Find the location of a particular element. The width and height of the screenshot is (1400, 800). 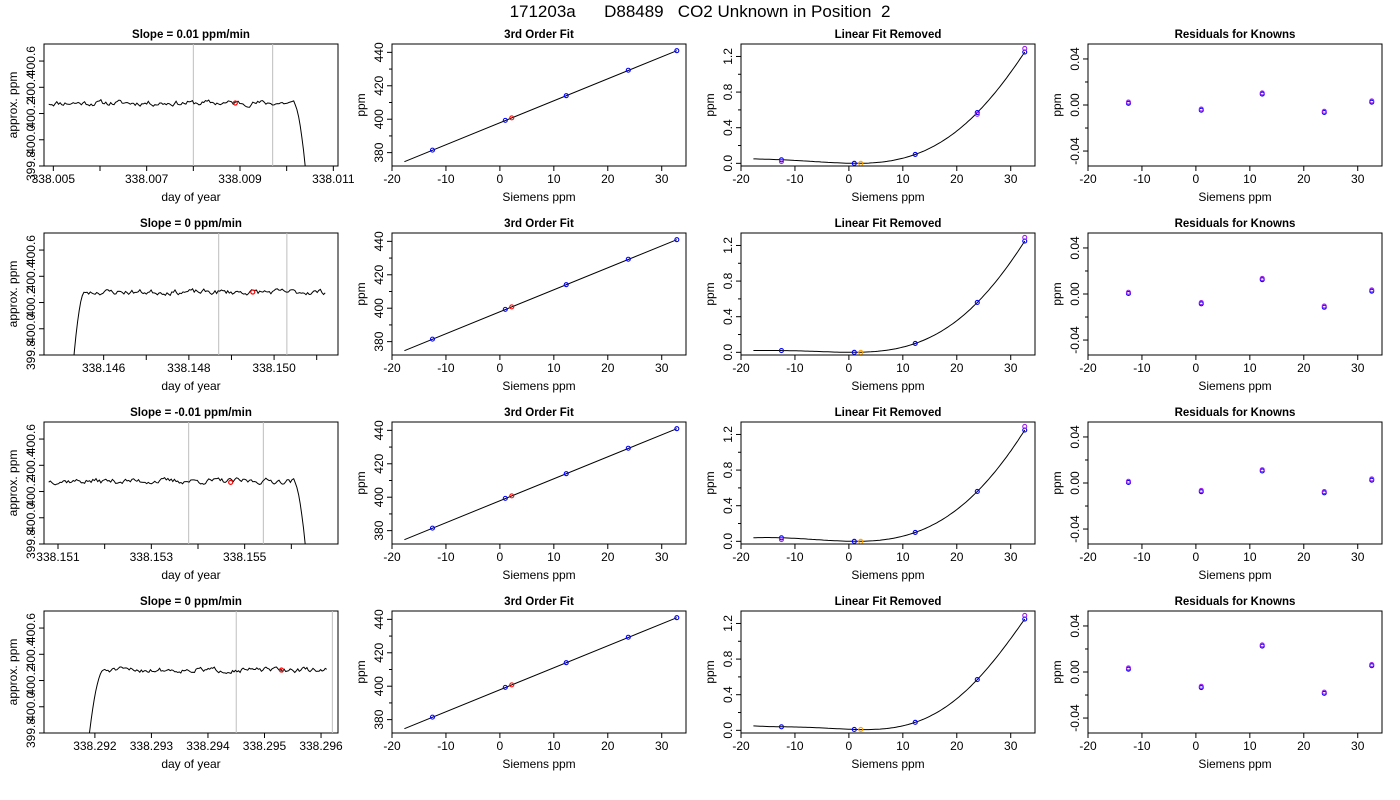

x-axis-label: day of year is located at coordinates (190, 197).